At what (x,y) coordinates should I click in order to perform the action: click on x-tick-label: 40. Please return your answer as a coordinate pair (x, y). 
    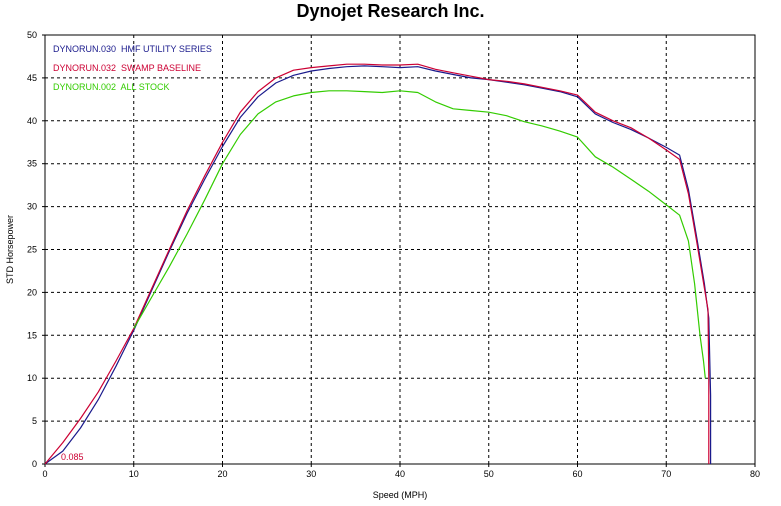
    Looking at the image, I should click on (400, 474).